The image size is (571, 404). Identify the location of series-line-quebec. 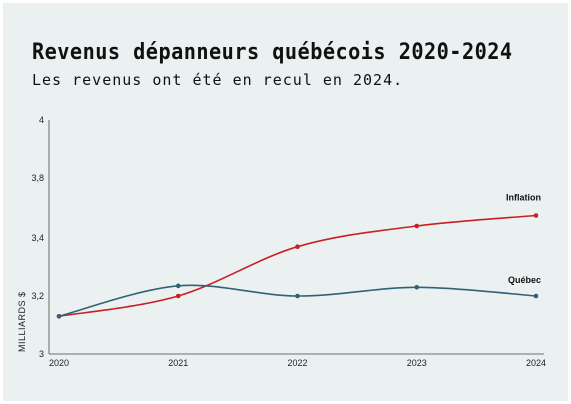
(297, 301).